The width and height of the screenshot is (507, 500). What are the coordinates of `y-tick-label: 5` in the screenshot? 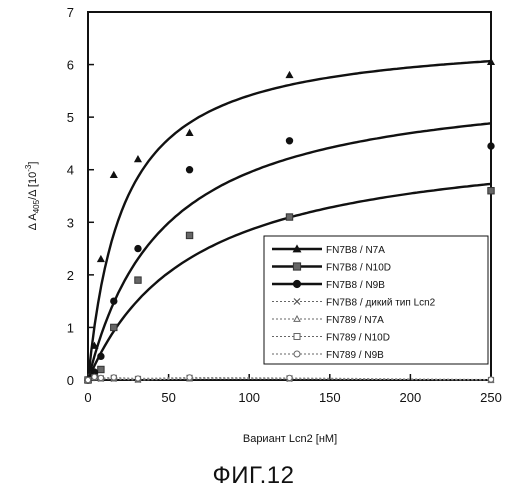 It's located at (70, 117).